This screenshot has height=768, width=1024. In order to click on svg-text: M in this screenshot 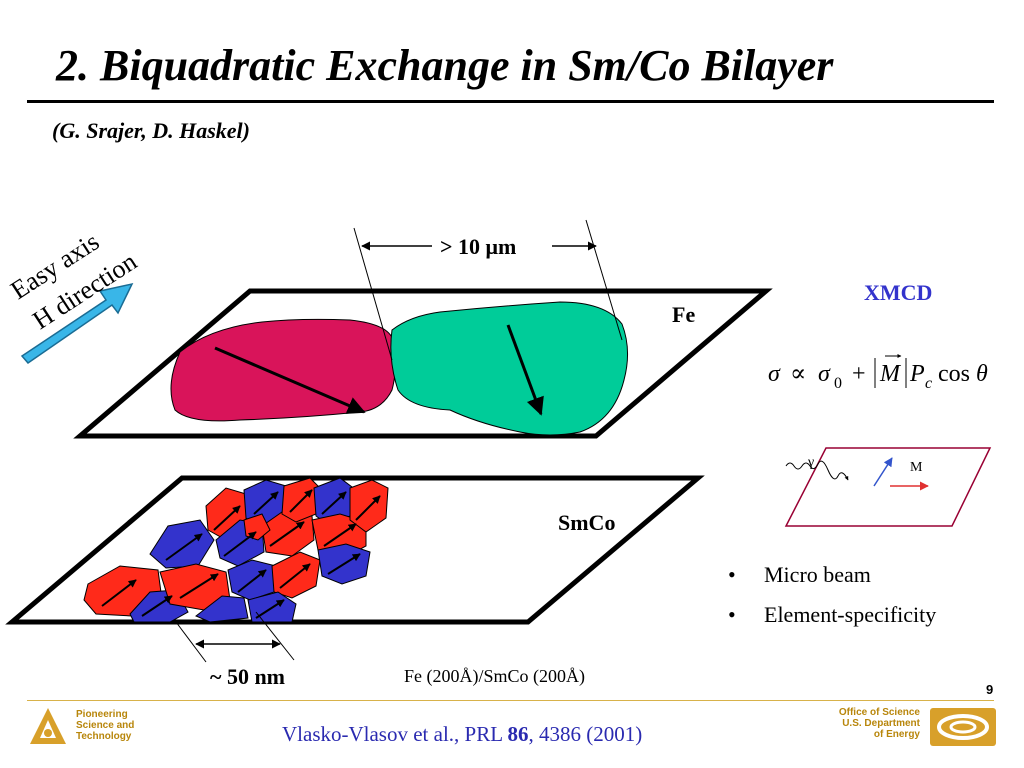, I will do `click(890, 374)`.